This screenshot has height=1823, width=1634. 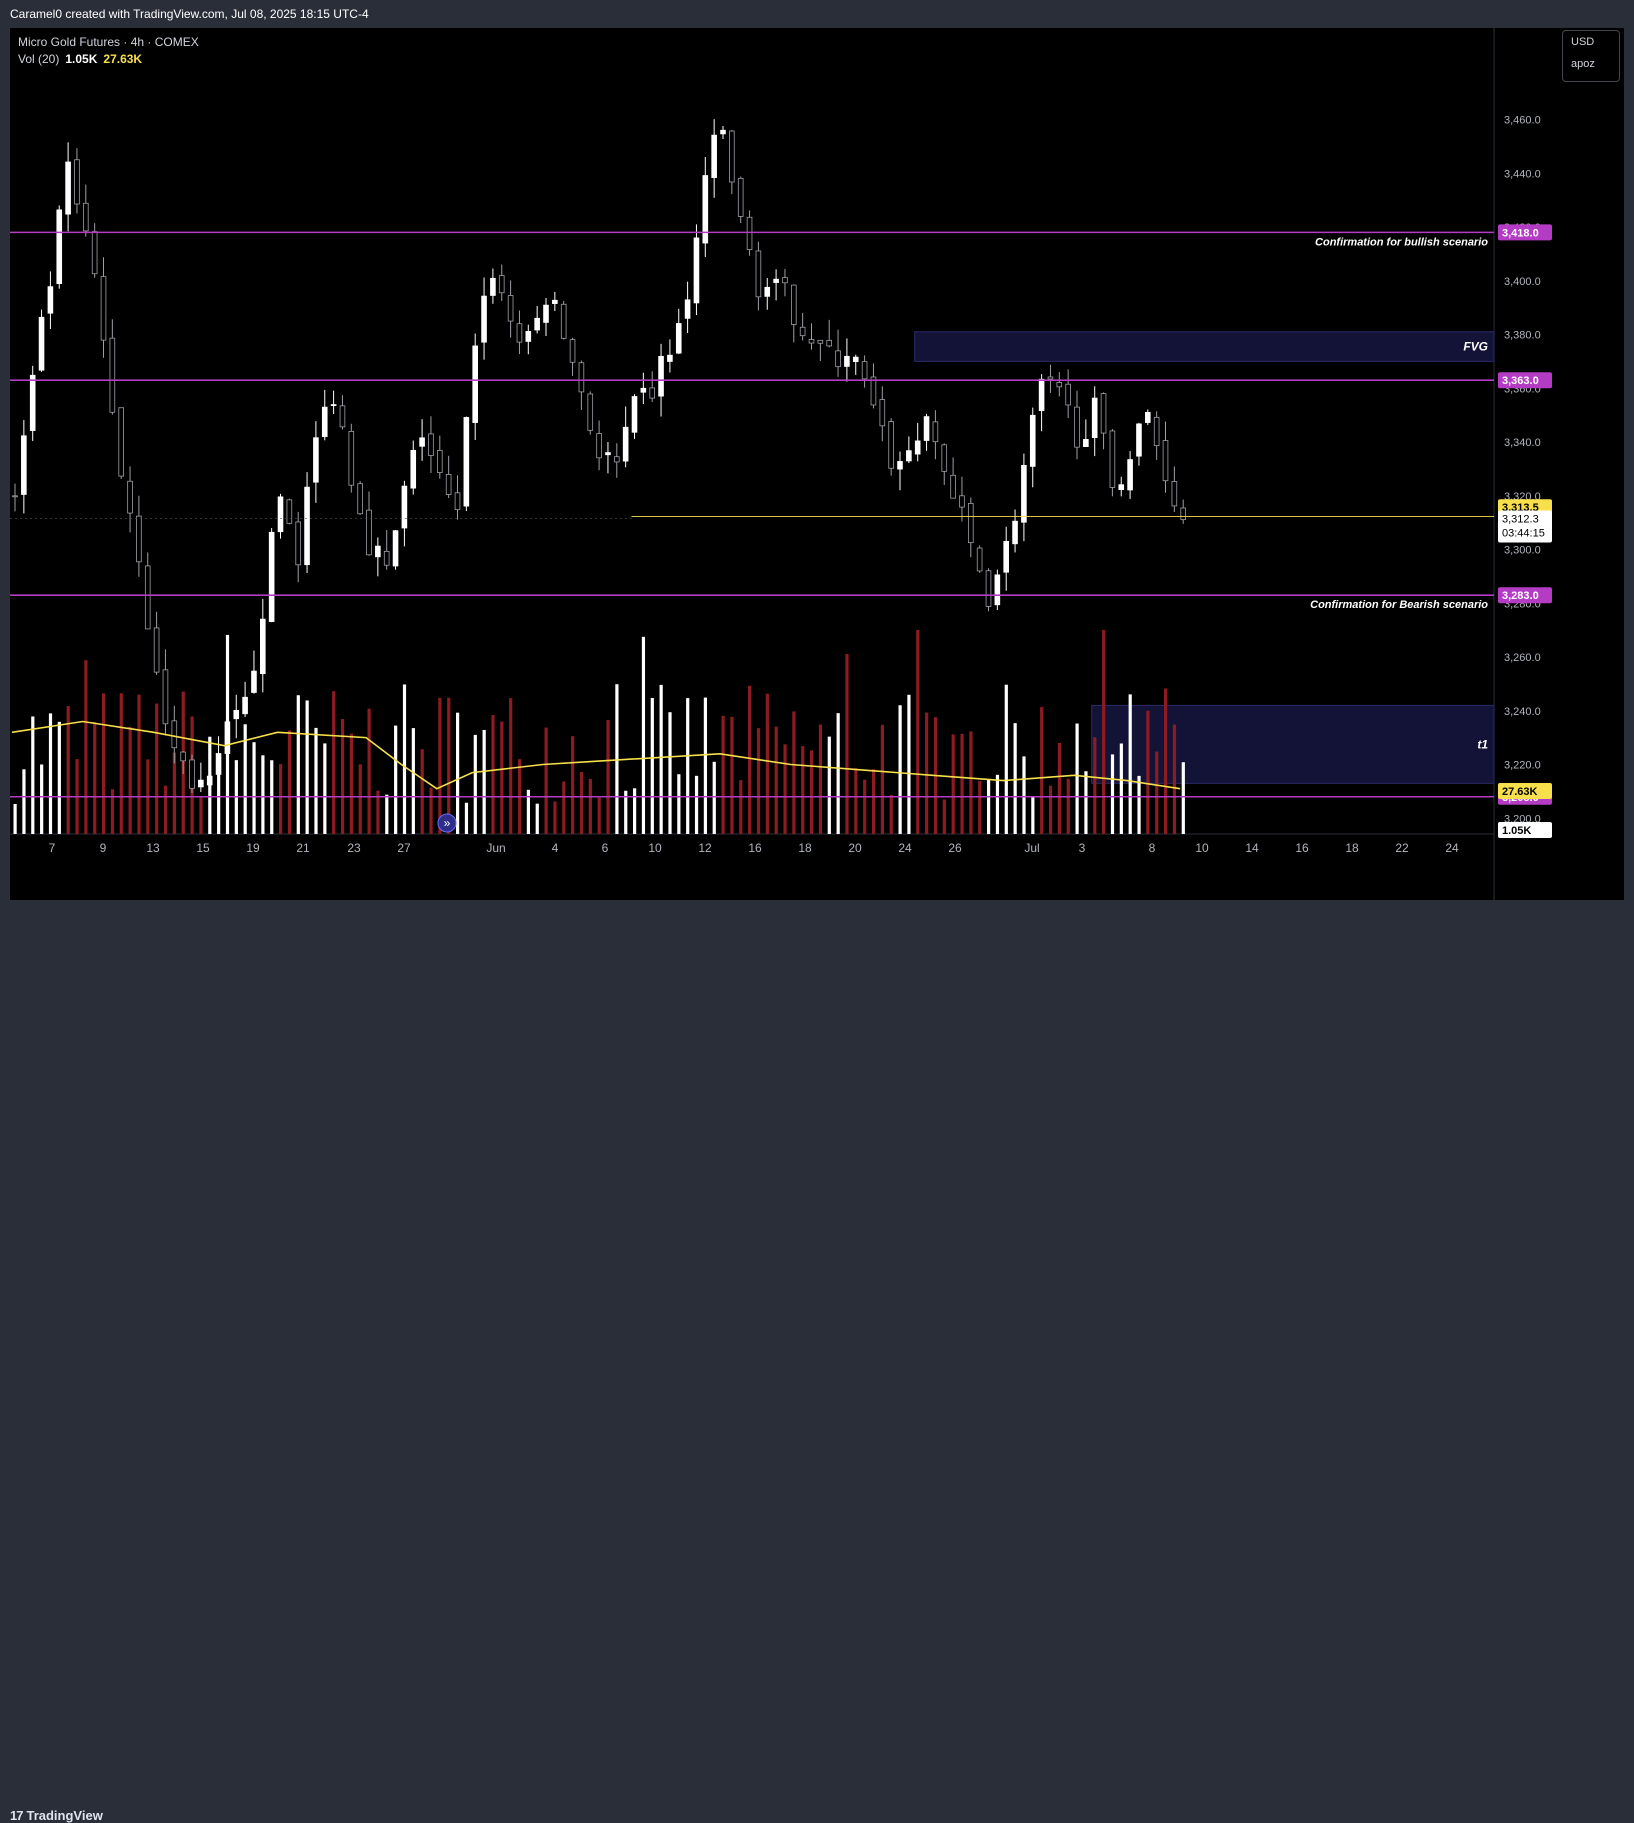 I want to click on volume-legend: Vol (20) 1.05K 27.63K, so click(x=108, y=59).